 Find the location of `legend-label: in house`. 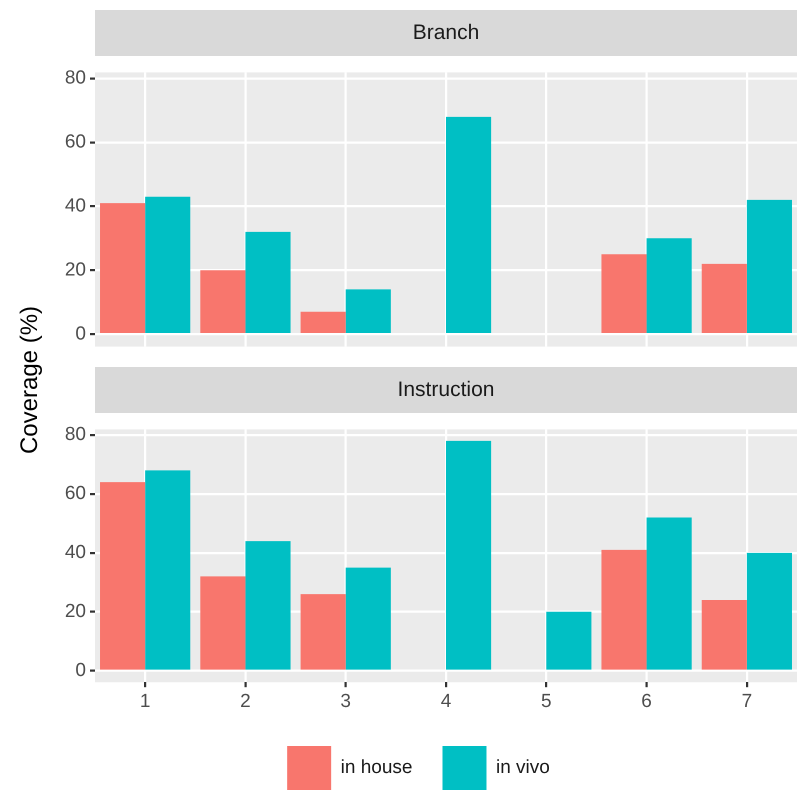

legend-label: in house is located at coordinates (376, 767).